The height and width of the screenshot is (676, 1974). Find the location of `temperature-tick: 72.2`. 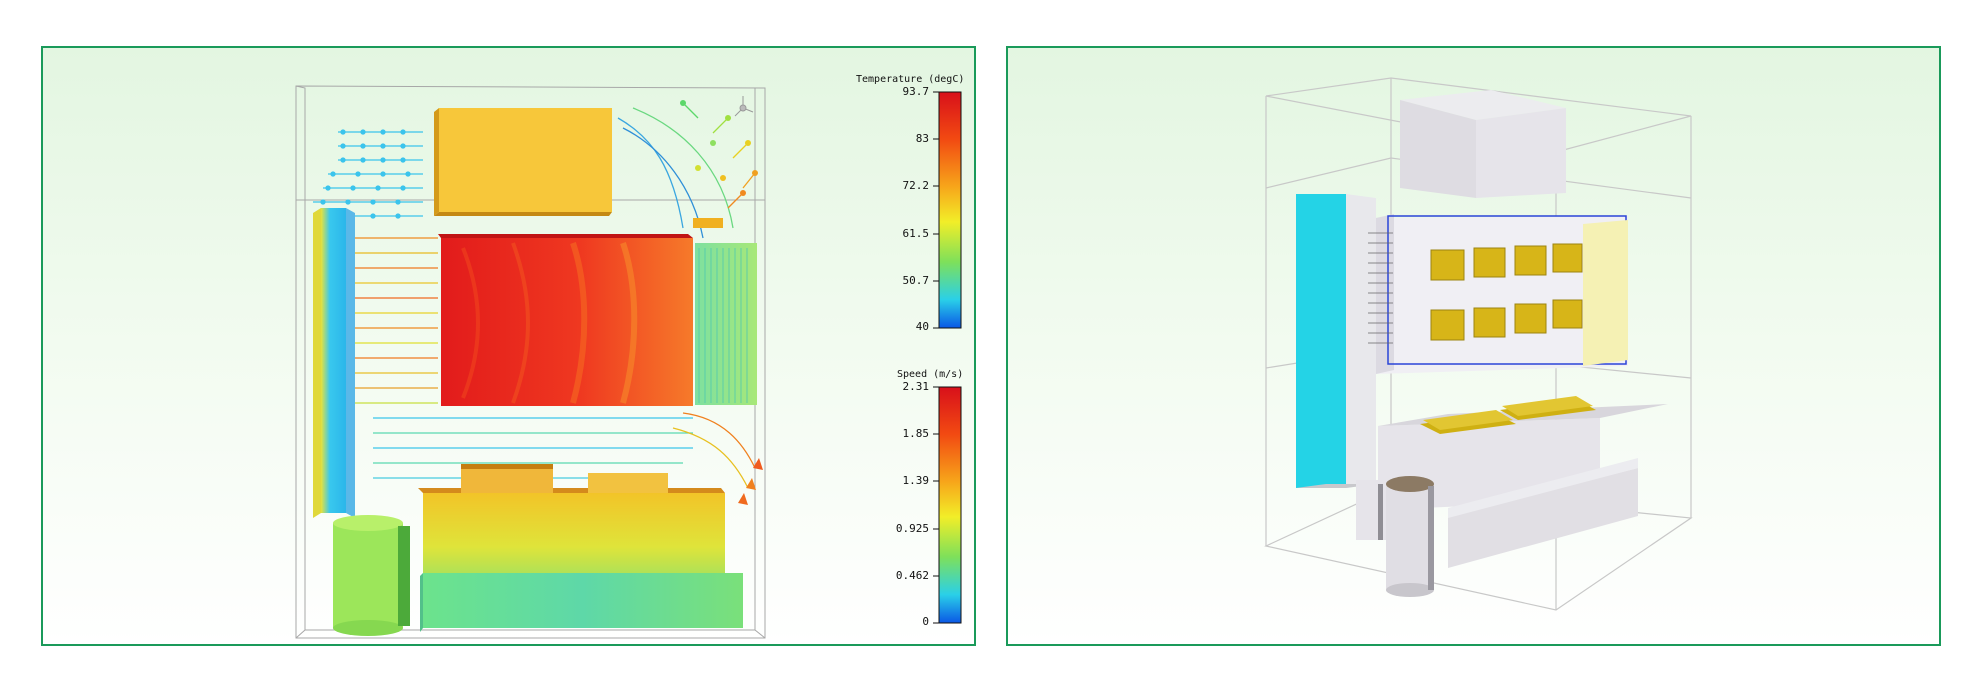

temperature-tick: 72.2 is located at coordinates (916, 185).